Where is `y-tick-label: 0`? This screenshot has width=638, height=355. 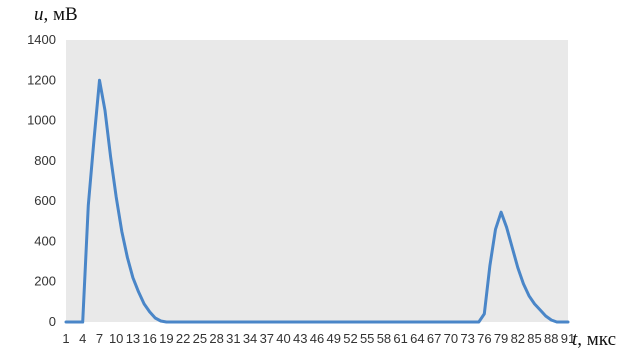
y-tick-label: 0 is located at coordinates (52, 321).